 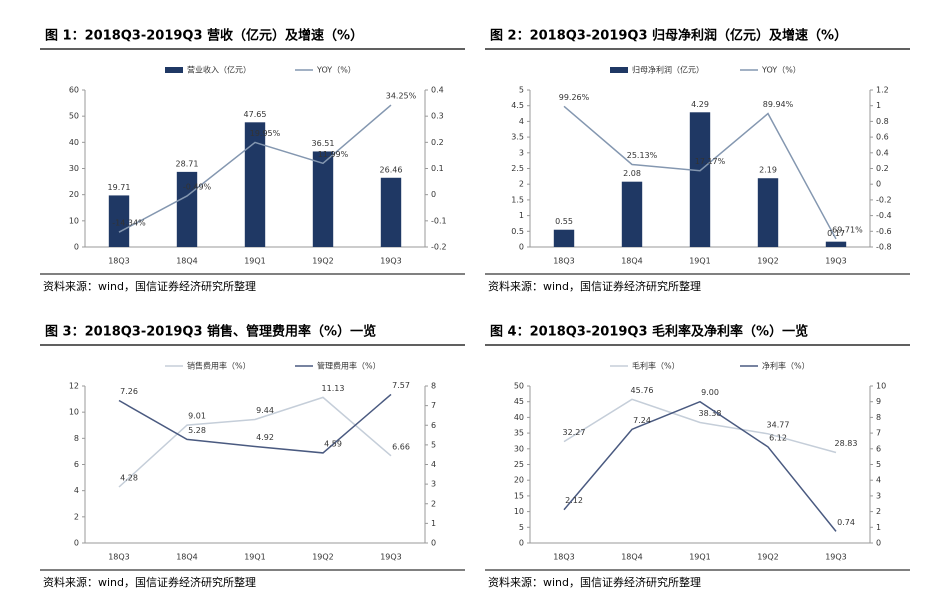 I want to click on value-label: -69.71%, so click(x=846, y=229).